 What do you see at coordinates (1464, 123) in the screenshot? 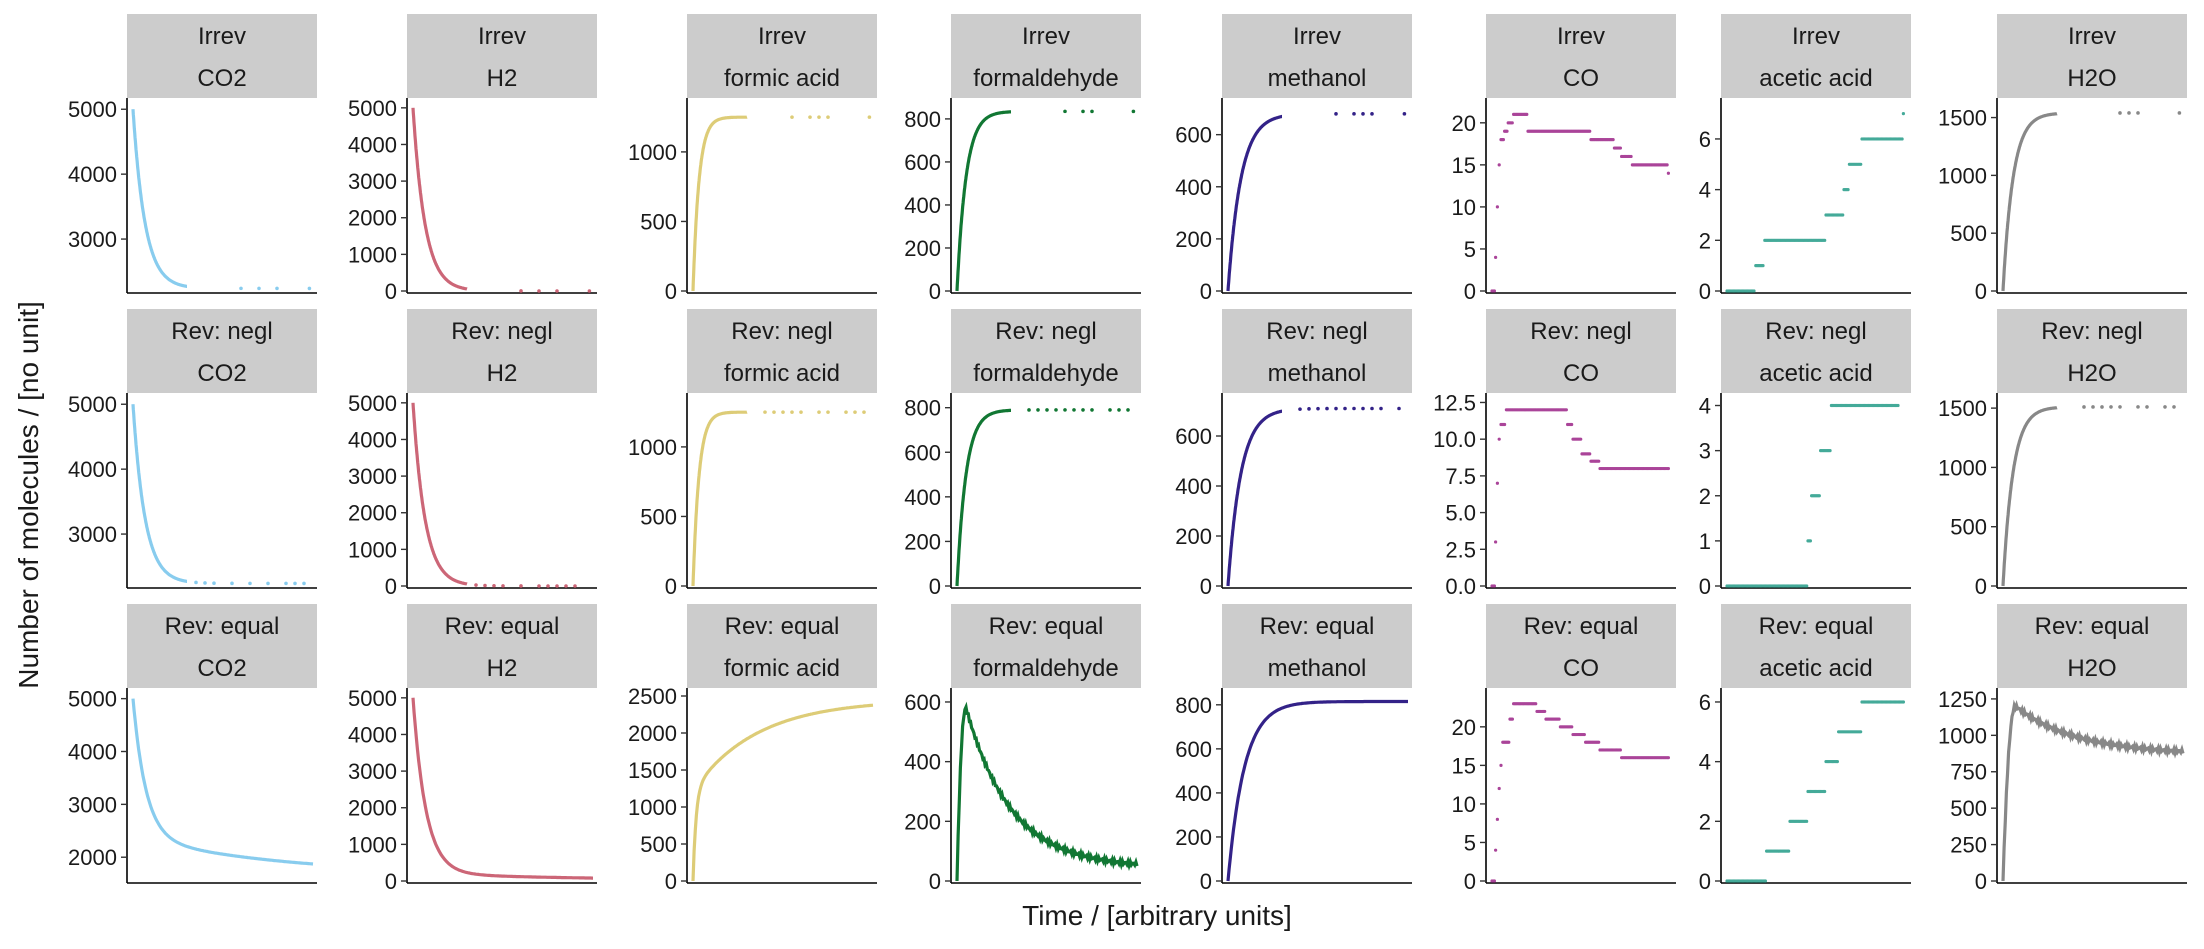
I see `y-tick-label: 20` at bounding box center [1464, 123].